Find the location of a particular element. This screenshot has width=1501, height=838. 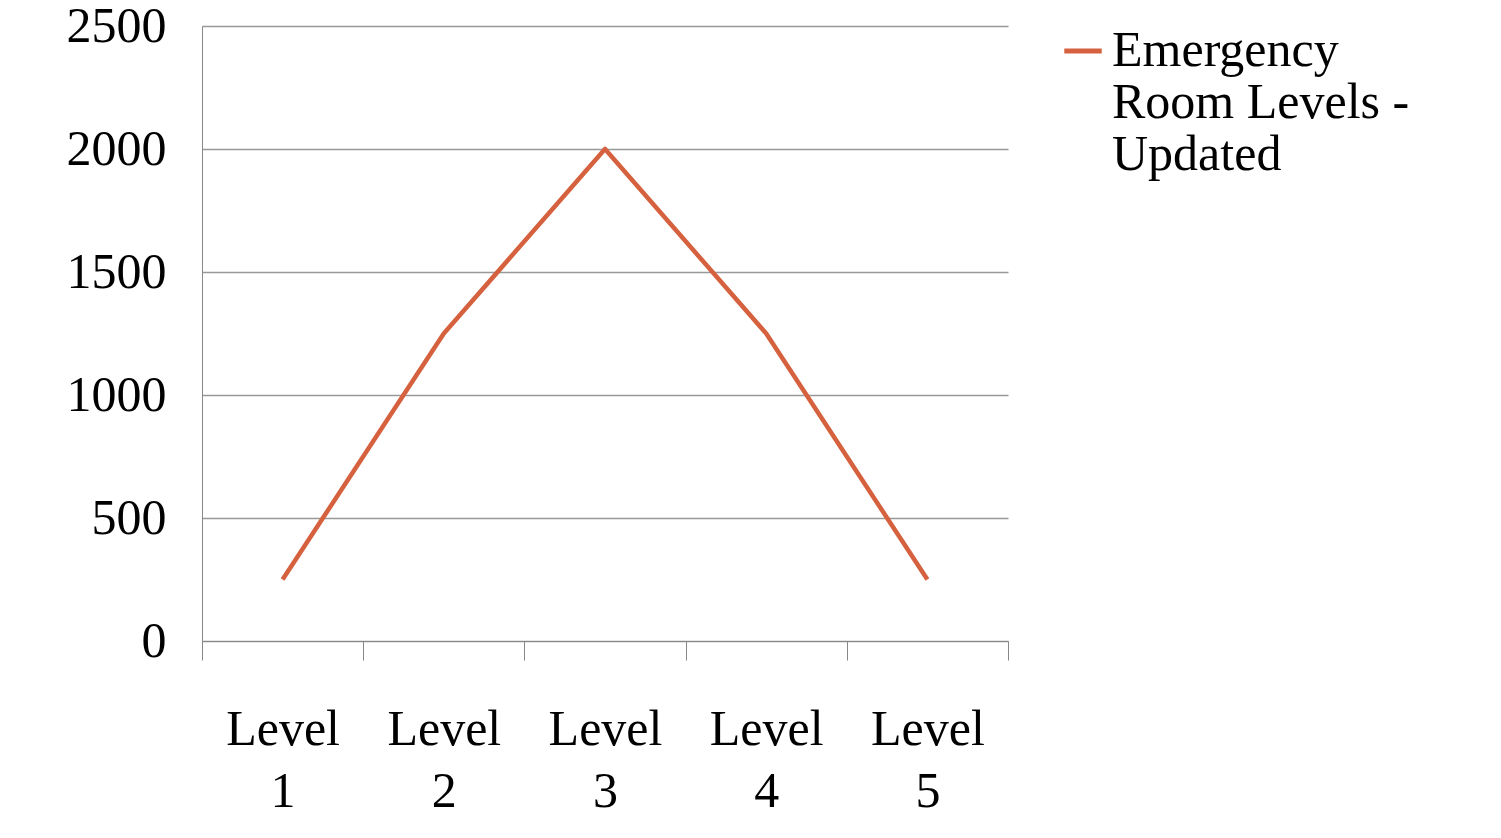

x-tick-label: Level 4 is located at coordinates (766, 758).